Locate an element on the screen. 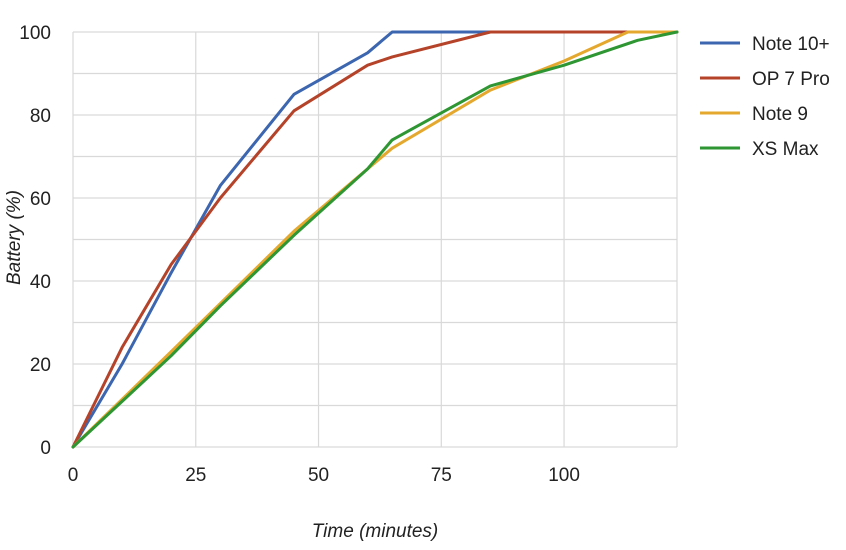 The height and width of the screenshot is (550, 846). legend-label-xs-max: XS Max is located at coordinates (785, 149).